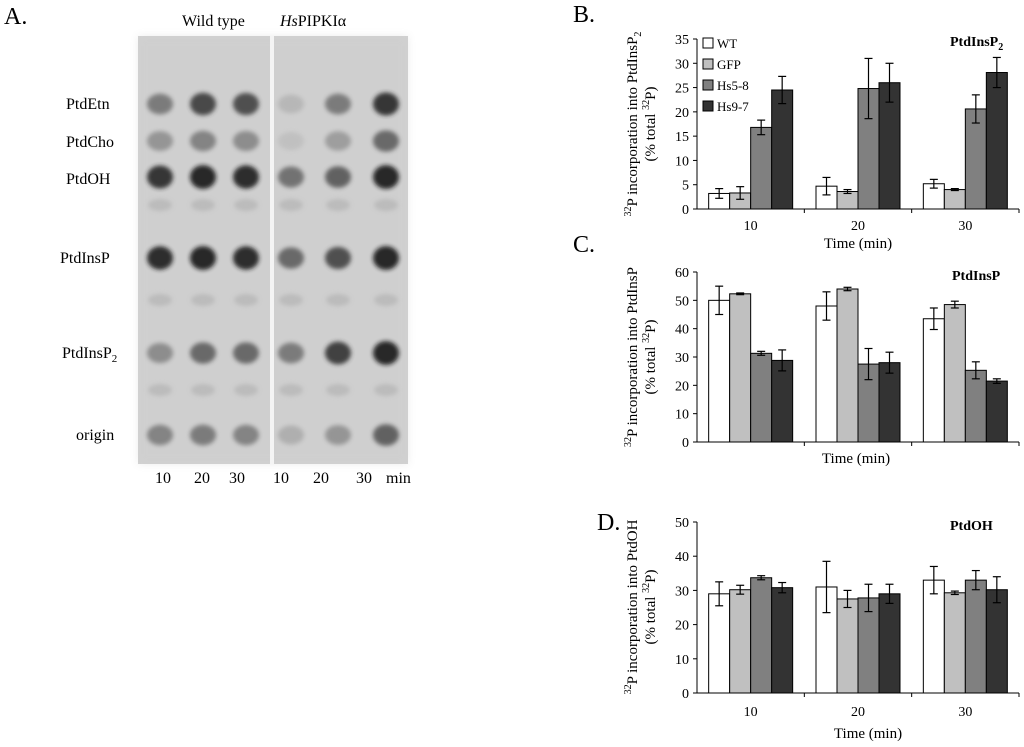  I want to click on x-tick-label: 20, so click(858, 226).